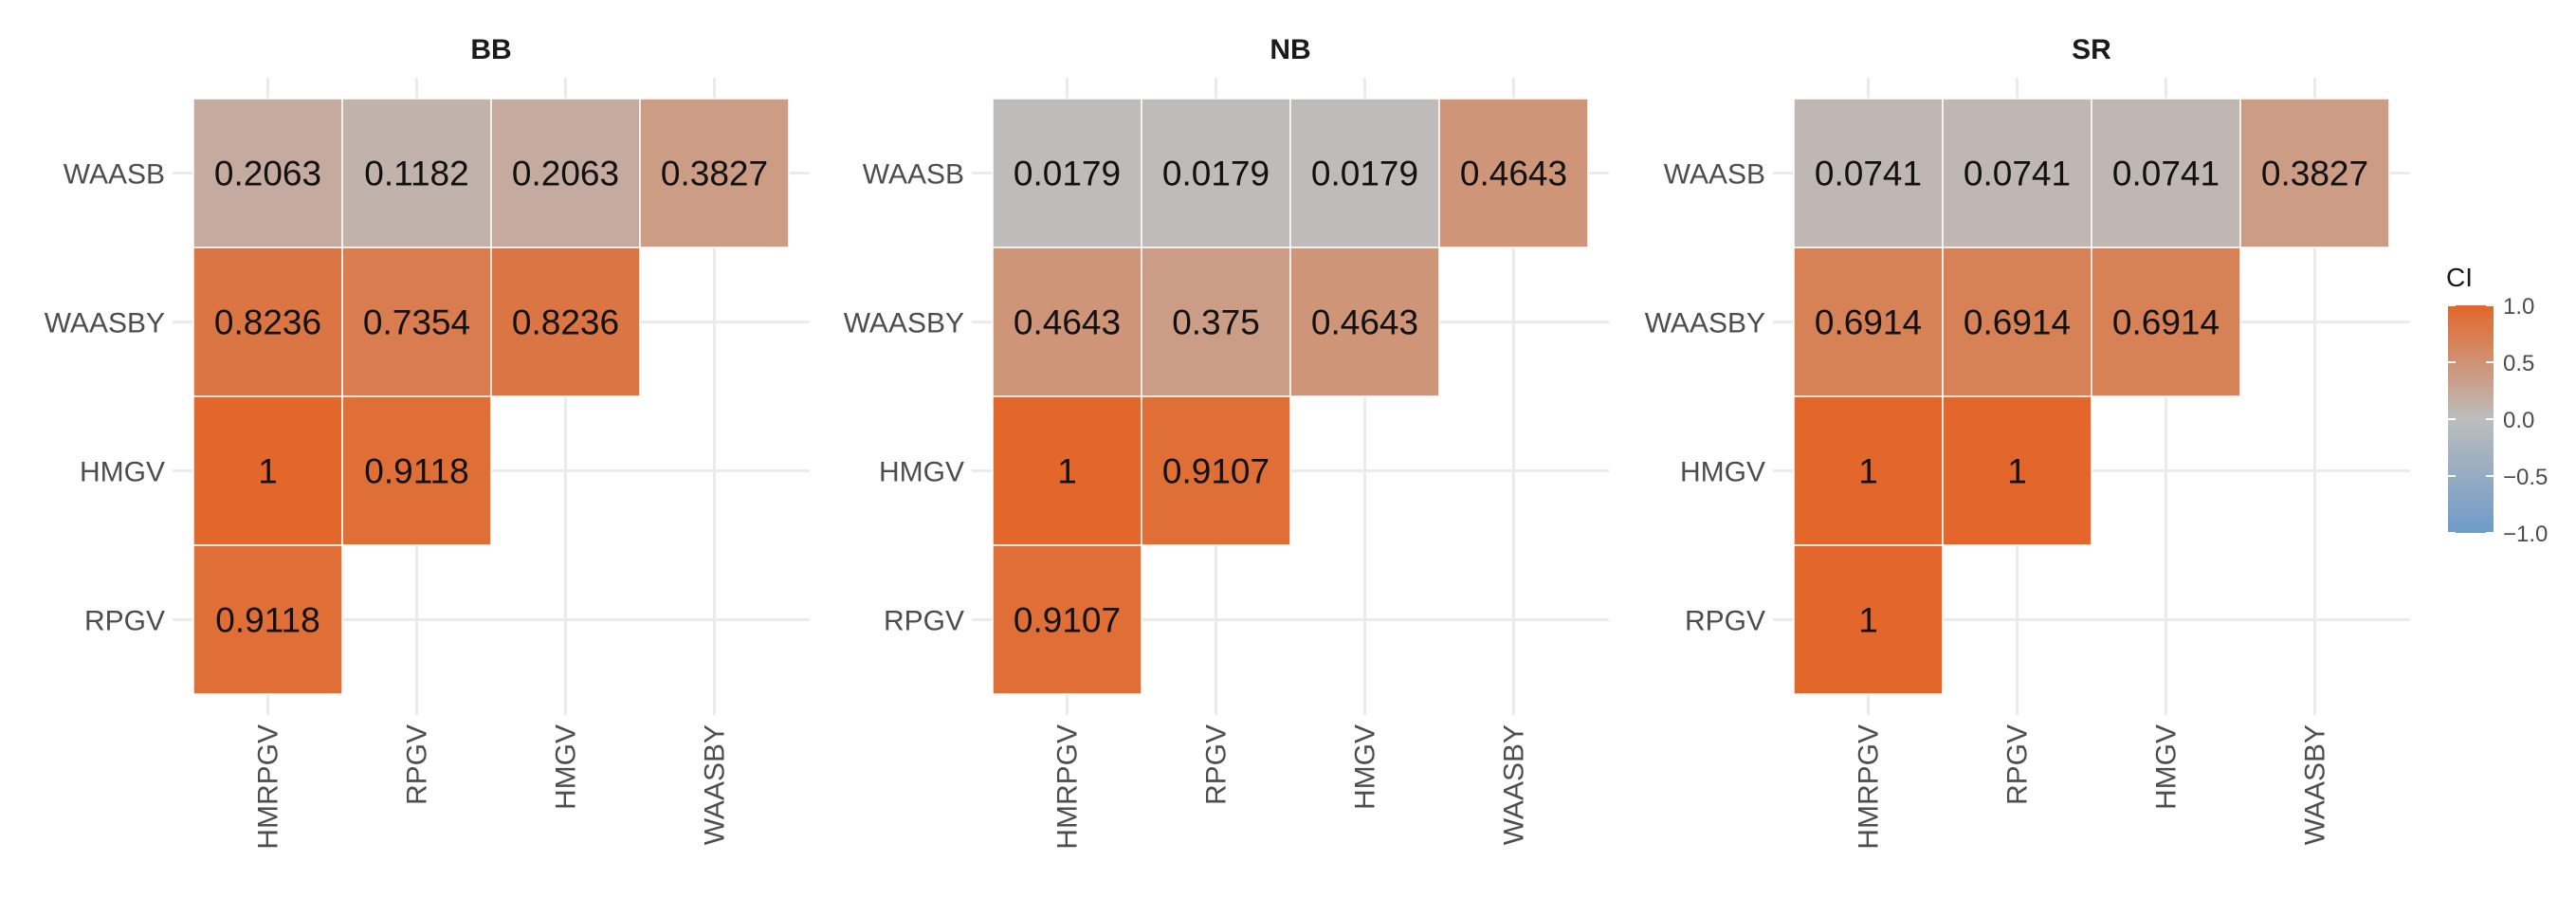 The height and width of the screenshot is (898, 2576). What do you see at coordinates (2518, 363) in the screenshot?
I see `legend-tick-label: 0.5` at bounding box center [2518, 363].